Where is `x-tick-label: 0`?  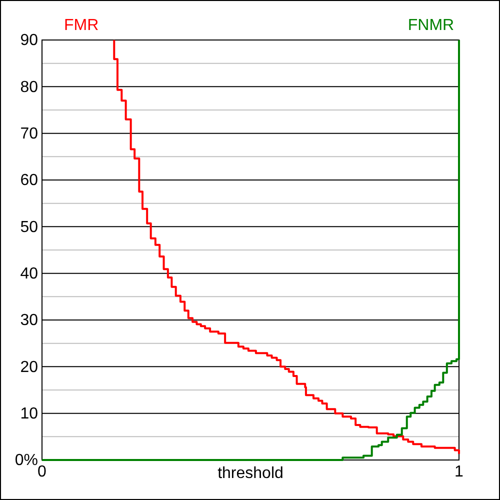 x-tick-label: 0 is located at coordinates (42, 471).